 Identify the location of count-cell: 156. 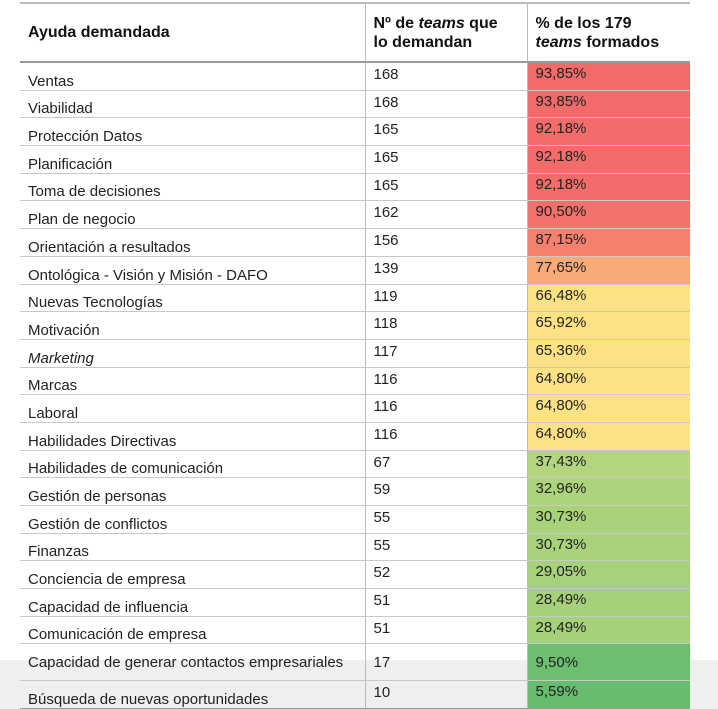
(445, 242).